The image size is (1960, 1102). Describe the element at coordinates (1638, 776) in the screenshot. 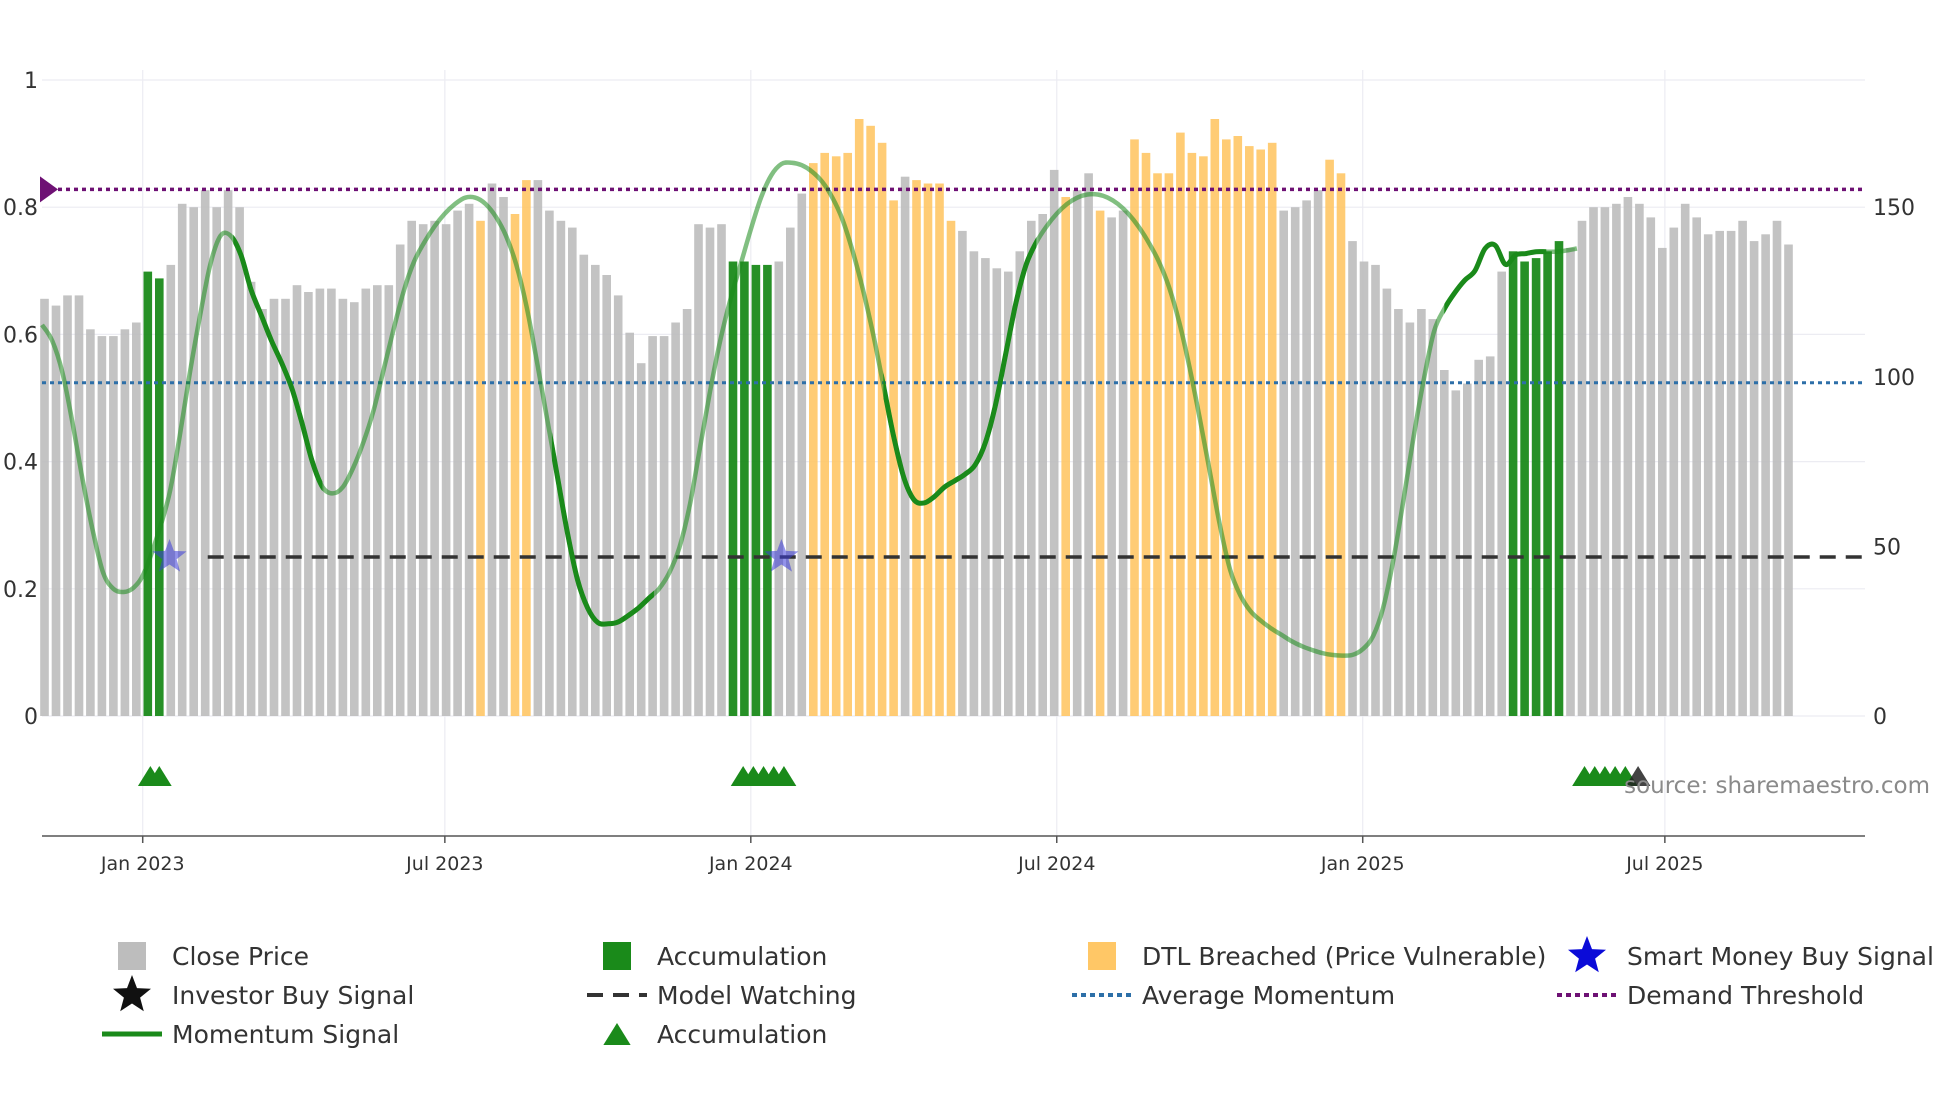

I see `investor-triangle` at that location.